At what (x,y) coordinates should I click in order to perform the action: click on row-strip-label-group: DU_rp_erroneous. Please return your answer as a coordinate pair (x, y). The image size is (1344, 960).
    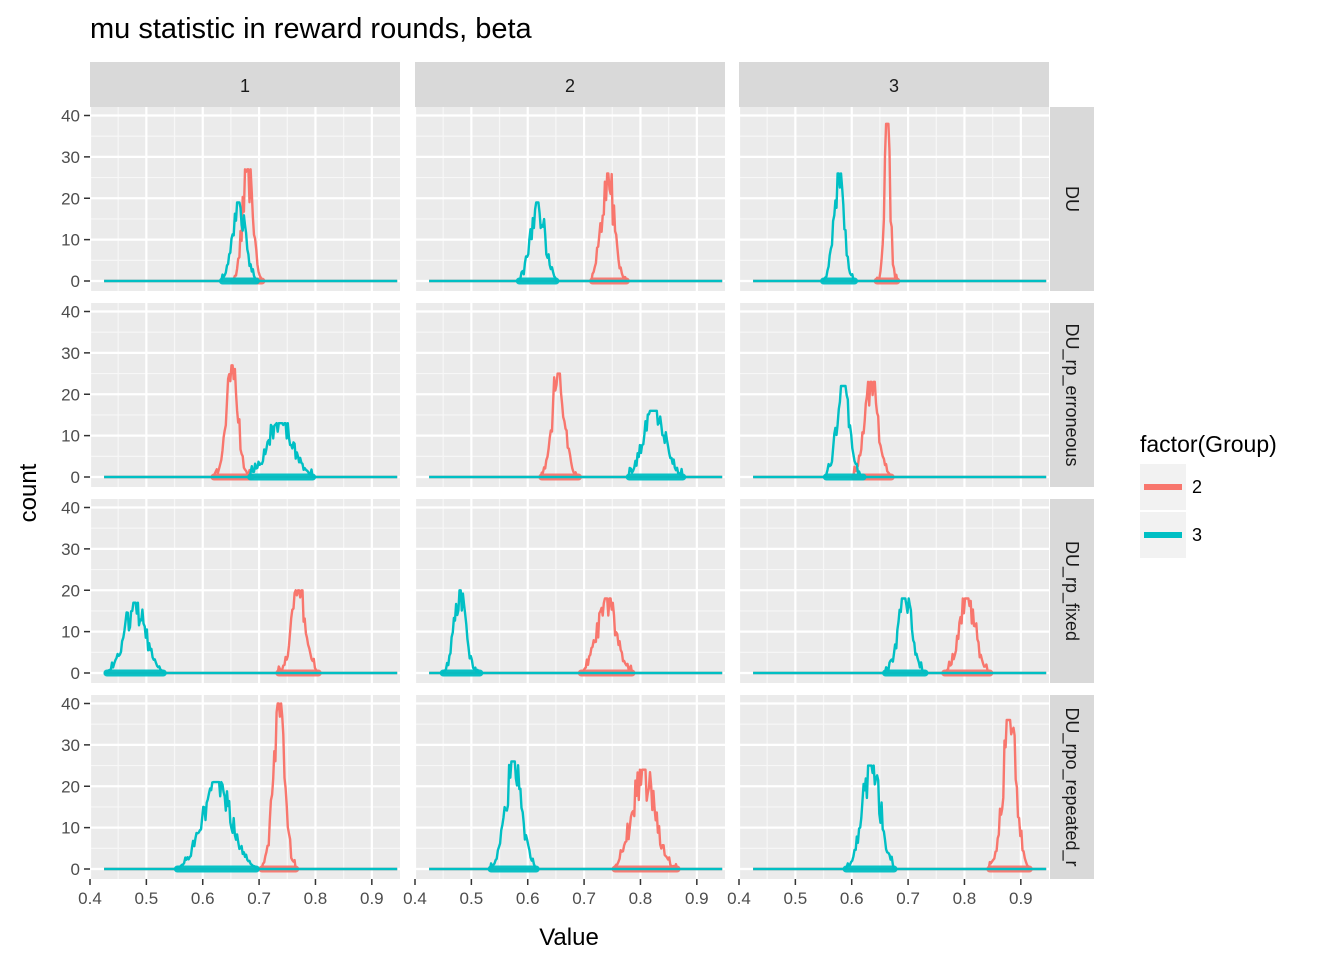
    Looking at the image, I should click on (1071, 394).